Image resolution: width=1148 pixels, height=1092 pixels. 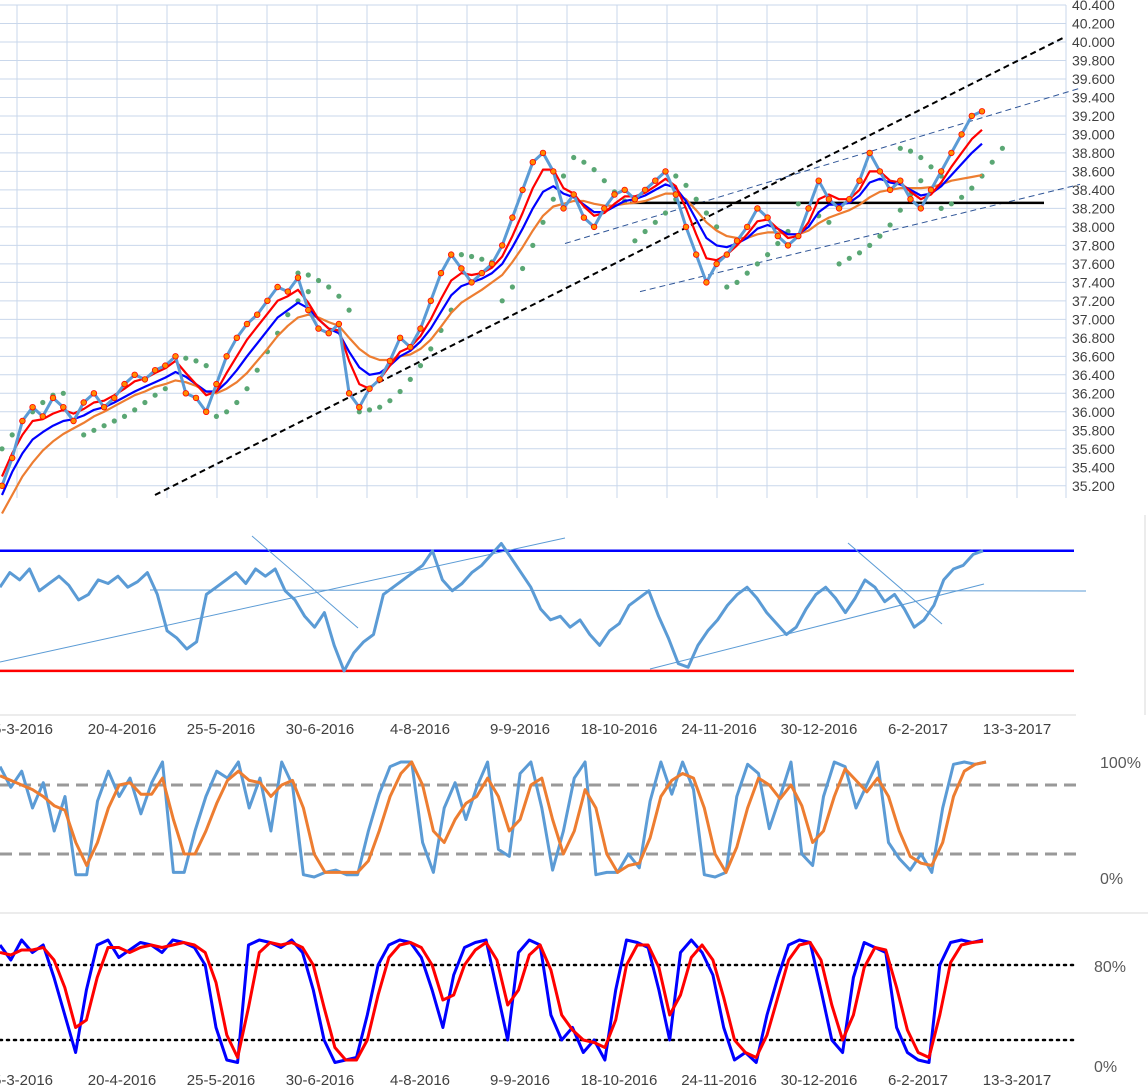 What do you see at coordinates (918, 1080) in the screenshot?
I see `williams-date-label: 6-2-2017` at bounding box center [918, 1080].